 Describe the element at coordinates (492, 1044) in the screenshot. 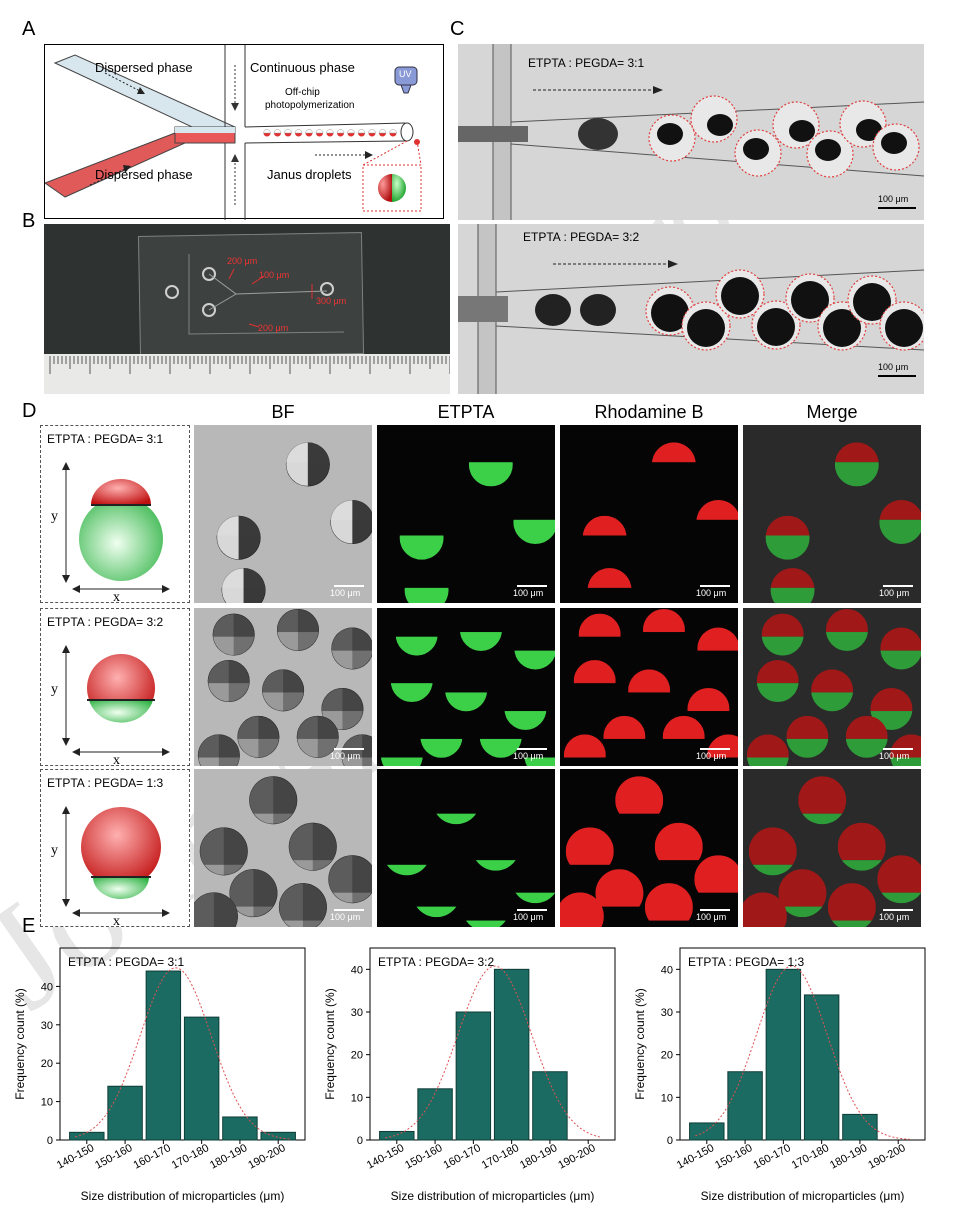

I see `plot-frame` at that location.